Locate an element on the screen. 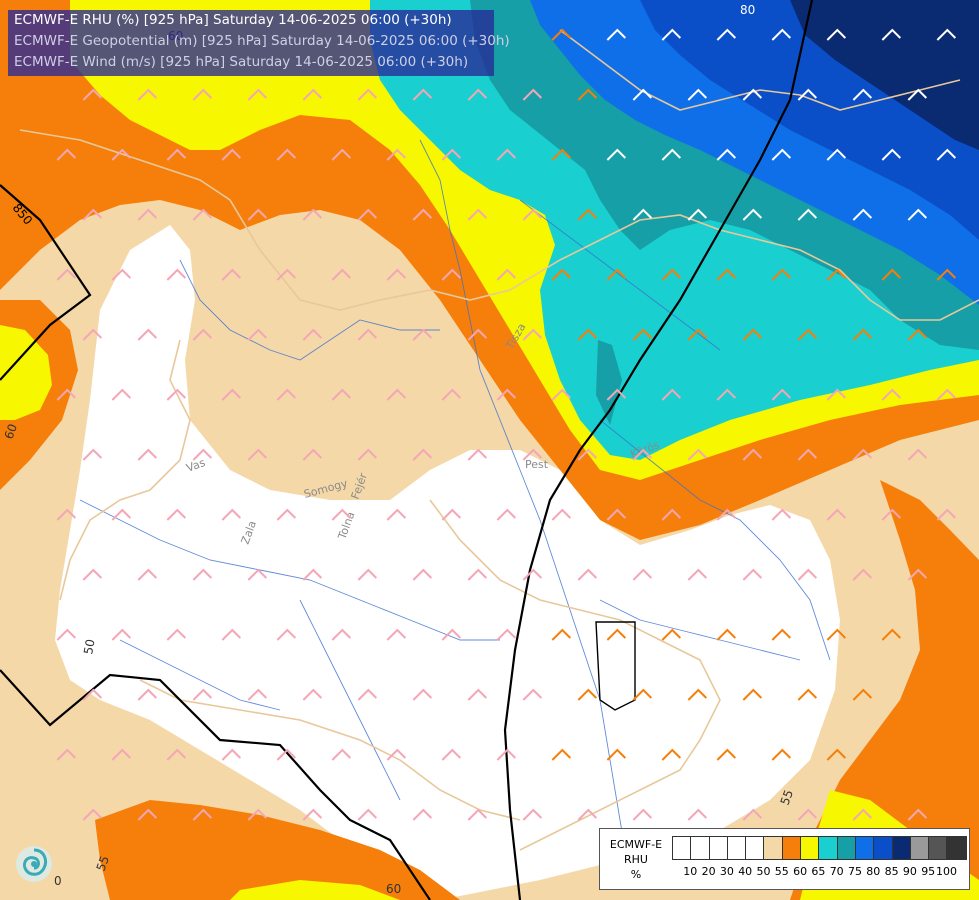 The image size is (979, 900). rhu-band-60-bottom is located at coordinates (277, 850).